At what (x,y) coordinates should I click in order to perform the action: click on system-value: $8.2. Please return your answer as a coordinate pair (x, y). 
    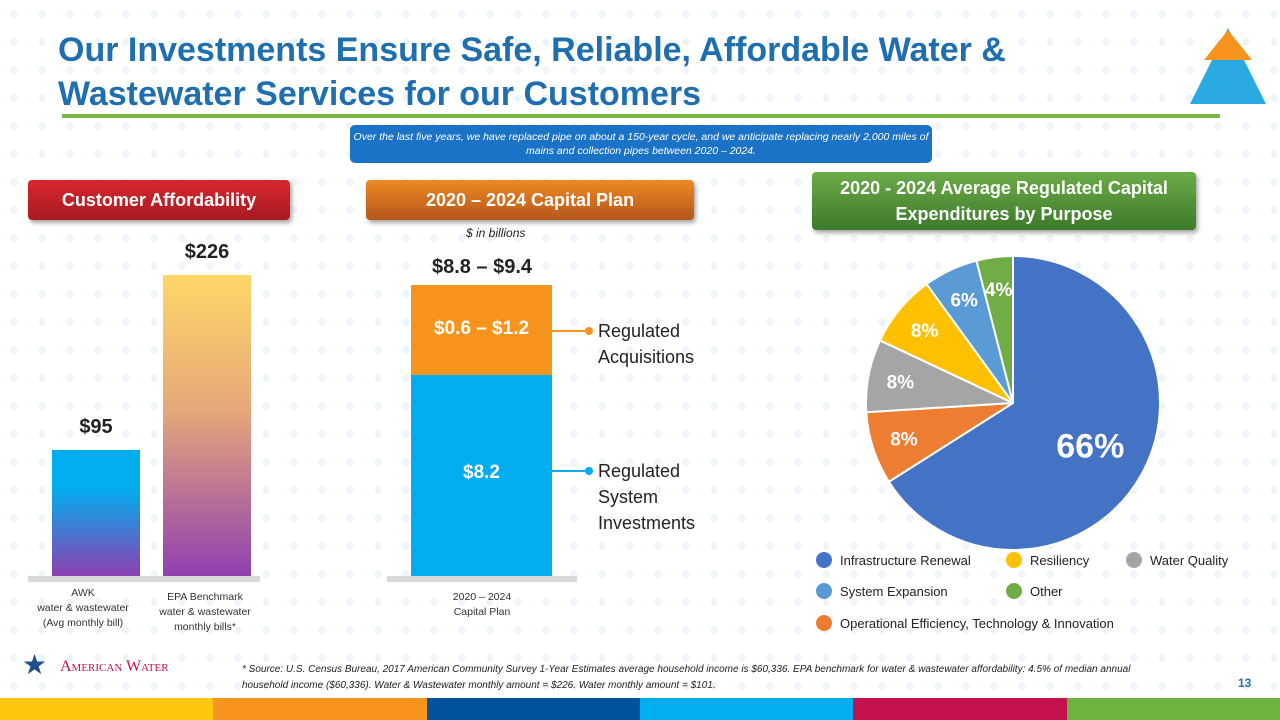
    Looking at the image, I should click on (481, 472).